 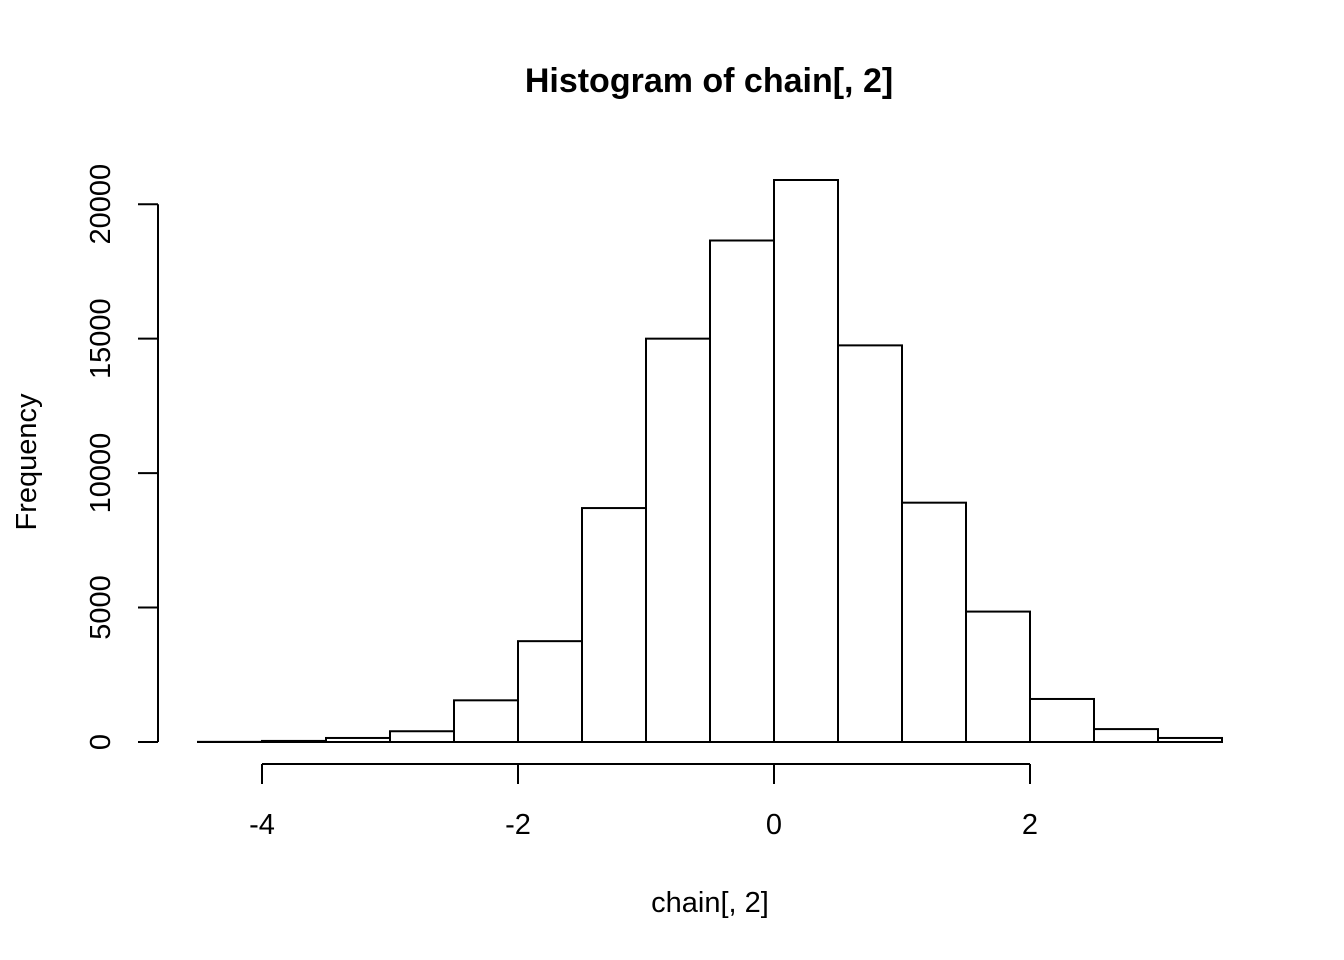 What do you see at coordinates (709, 81) in the screenshot?
I see `chart-title: Histogram of chain[, 2]` at bounding box center [709, 81].